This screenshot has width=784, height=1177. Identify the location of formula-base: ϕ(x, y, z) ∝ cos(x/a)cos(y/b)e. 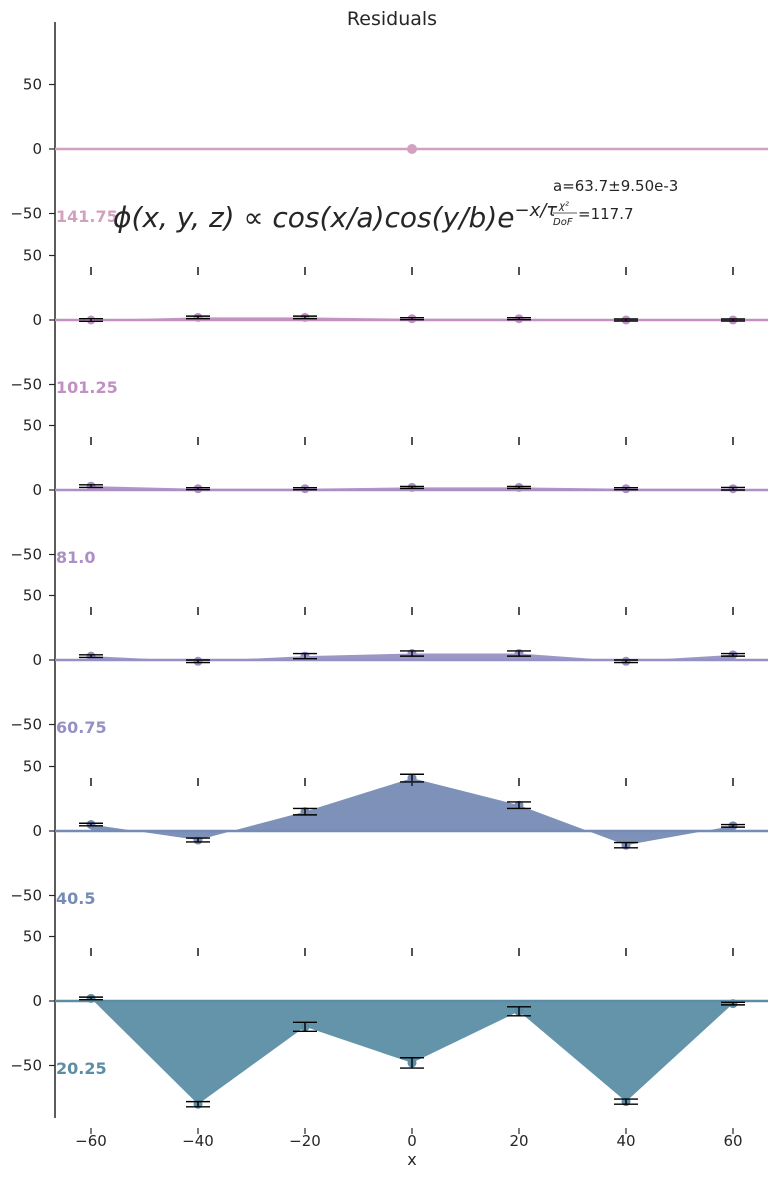
(313, 217).